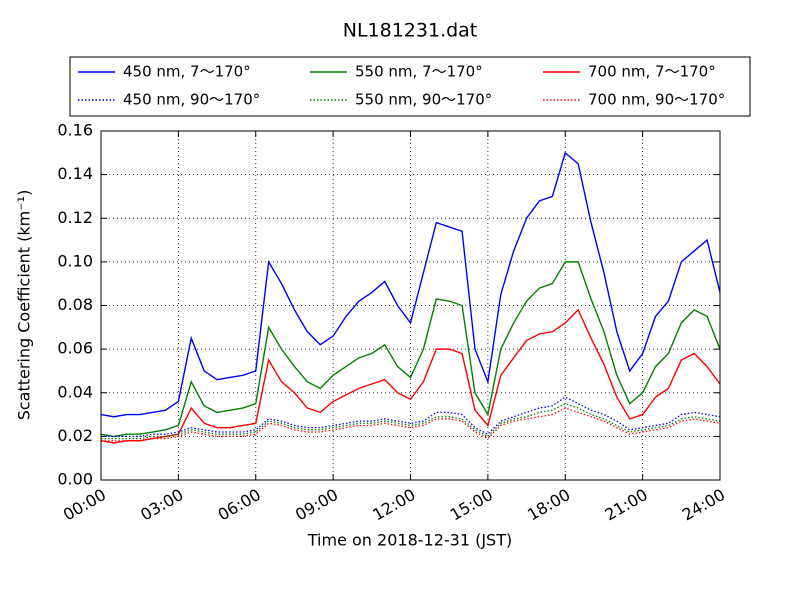  I want to click on y-axis-label: Scattering Coefficient (km⁻¹), so click(24, 305).